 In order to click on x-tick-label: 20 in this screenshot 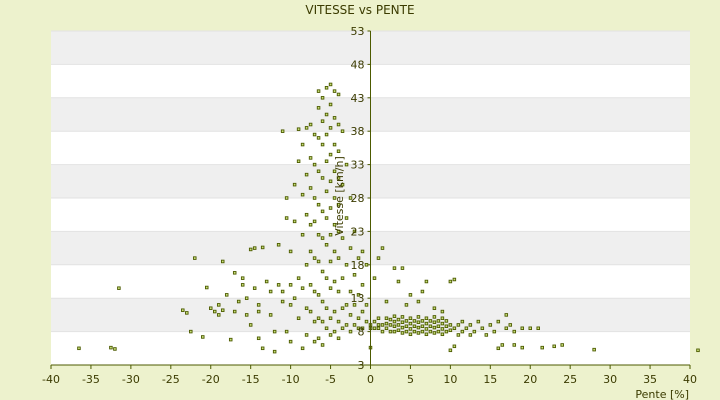, I will do `click(530, 379)`.